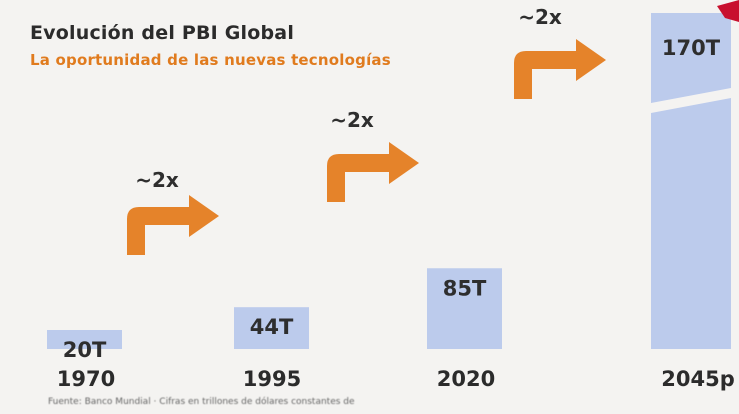 This screenshot has height=414, width=739. What do you see at coordinates (465, 288) in the screenshot?
I see `bar-value-label: 85T` at bounding box center [465, 288].